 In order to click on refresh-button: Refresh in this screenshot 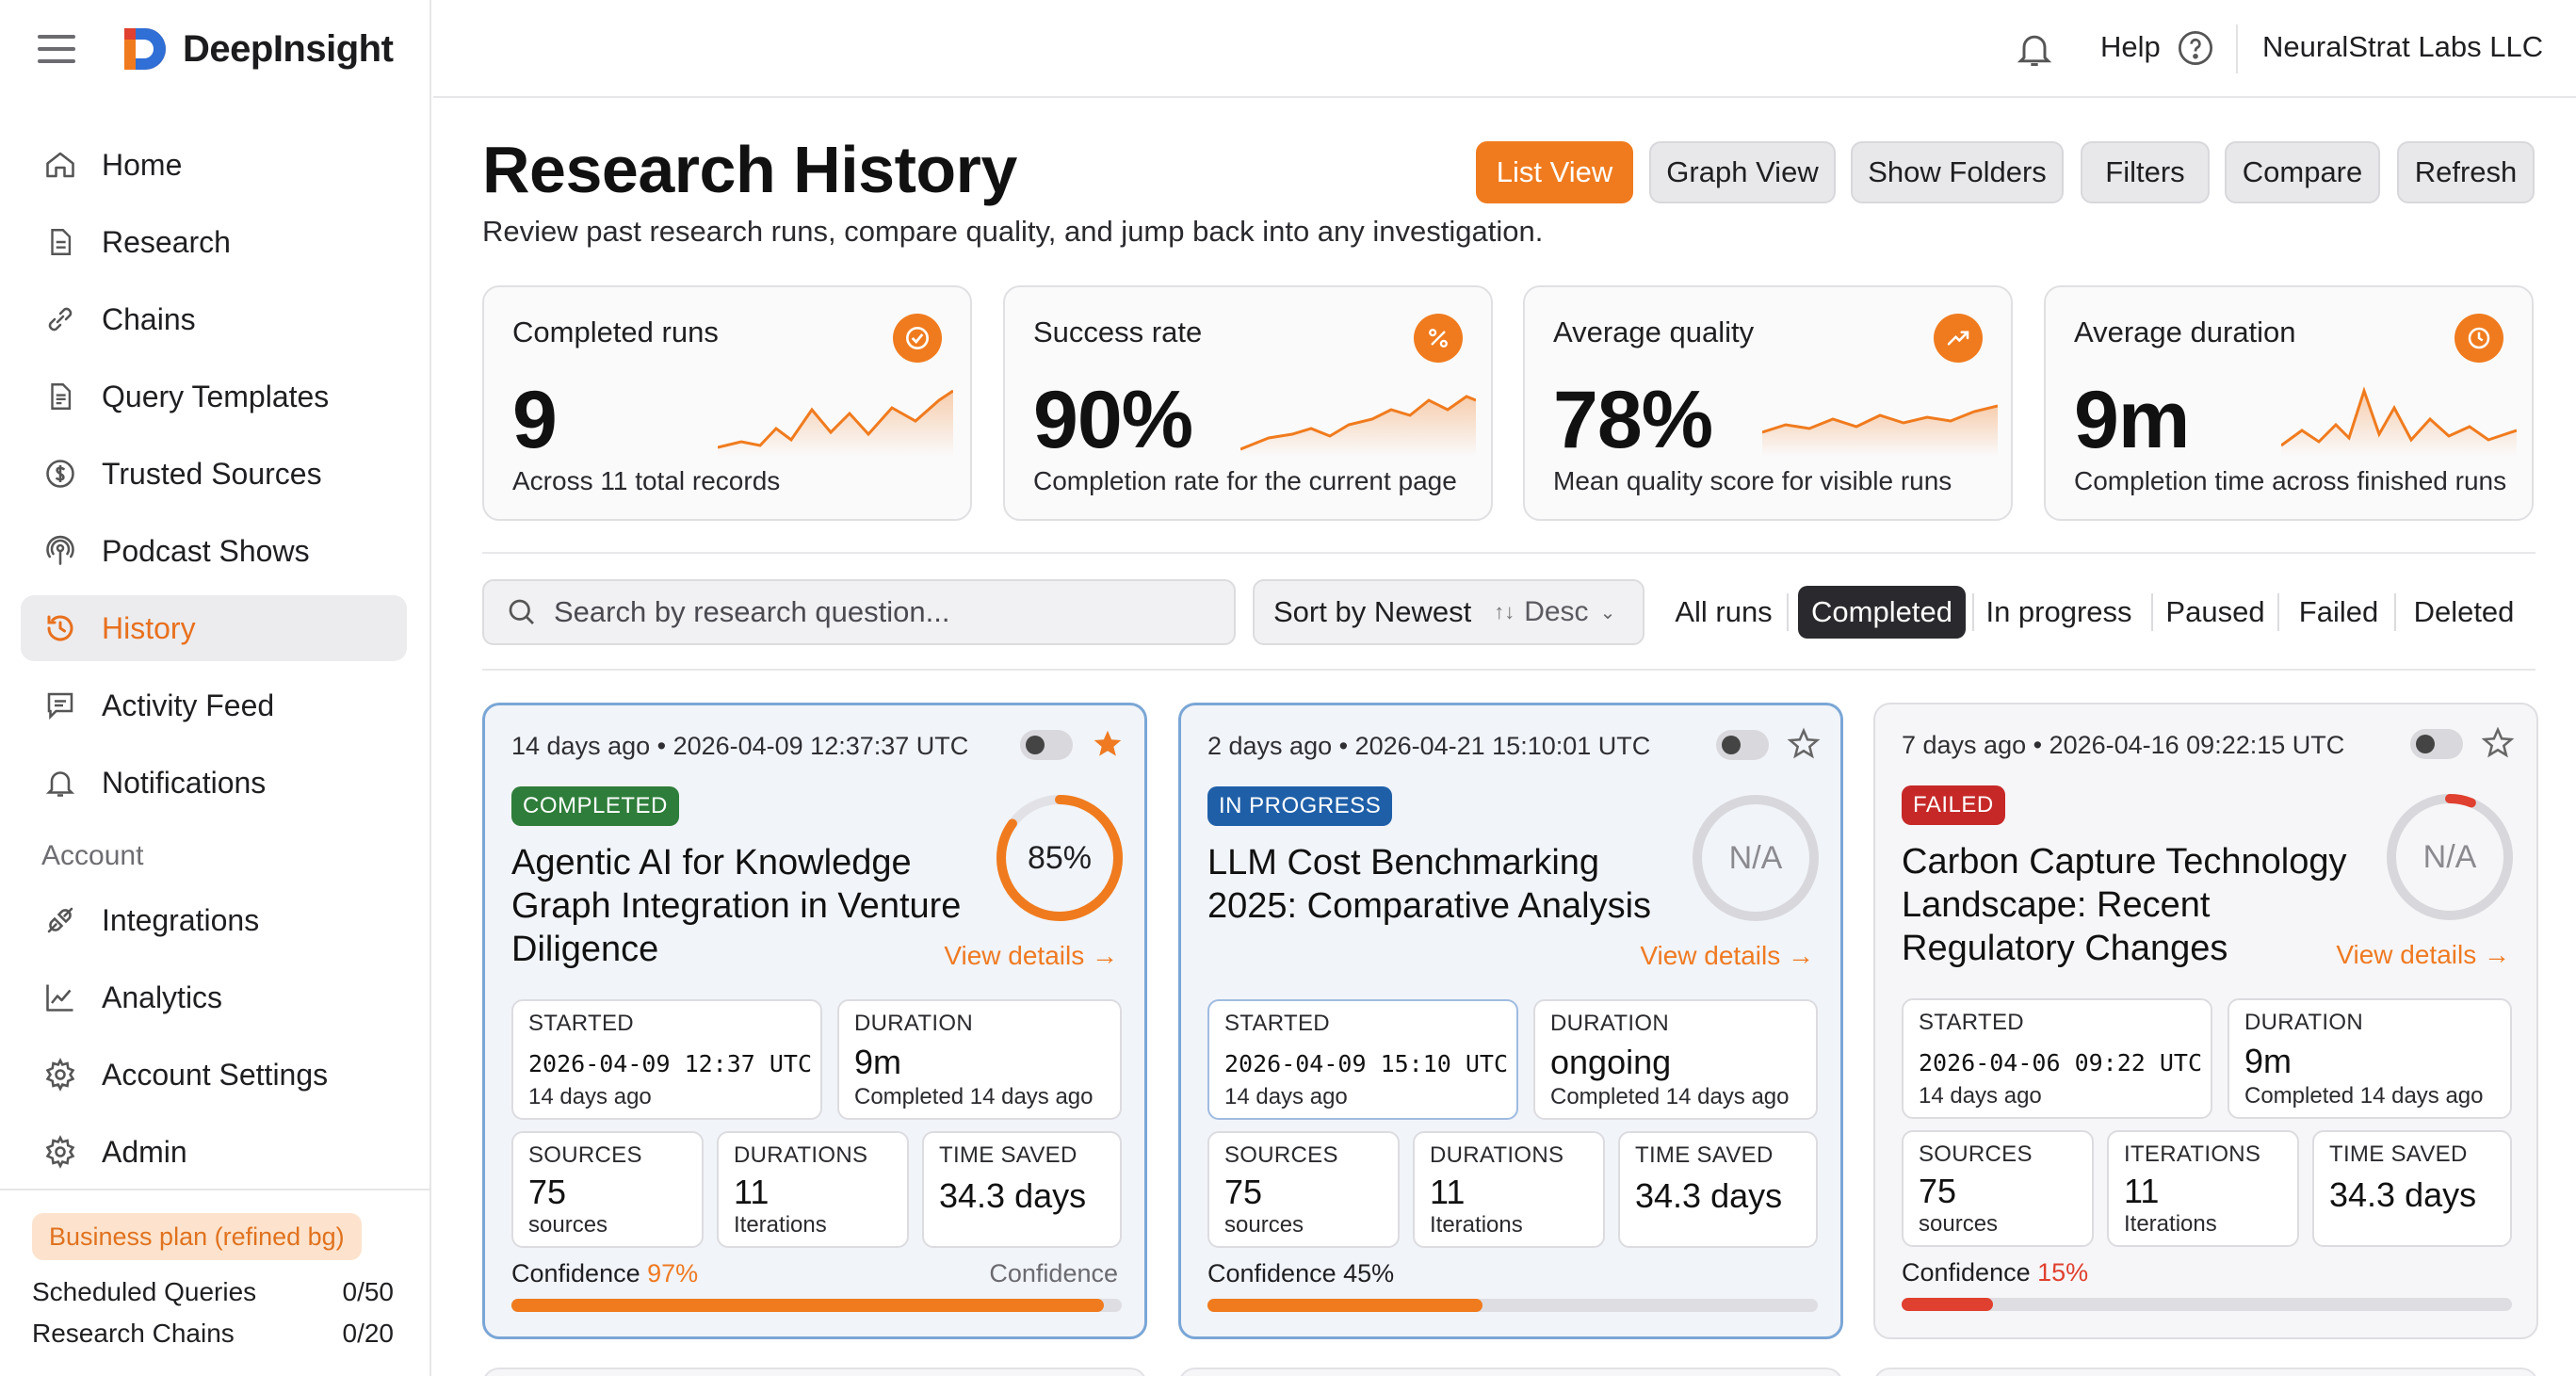, I will do `click(2466, 172)`.